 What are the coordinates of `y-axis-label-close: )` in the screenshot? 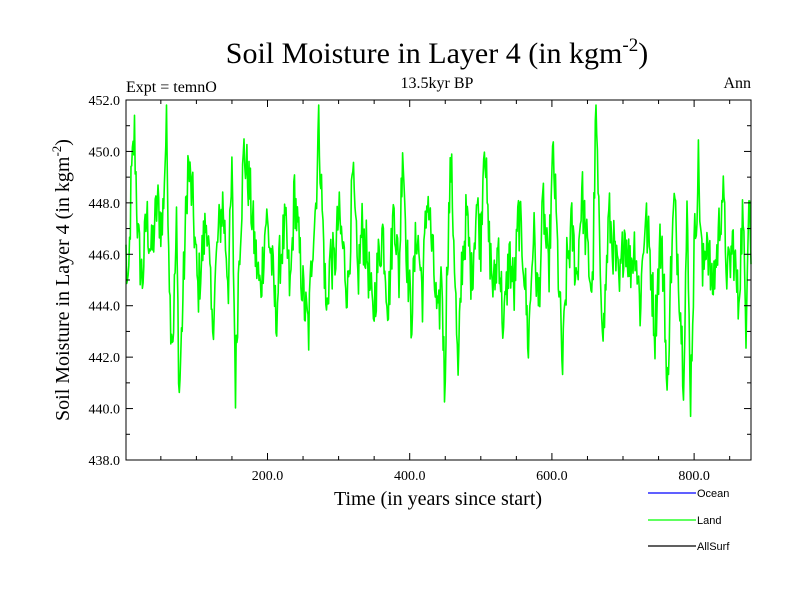 It's located at (63, 142).